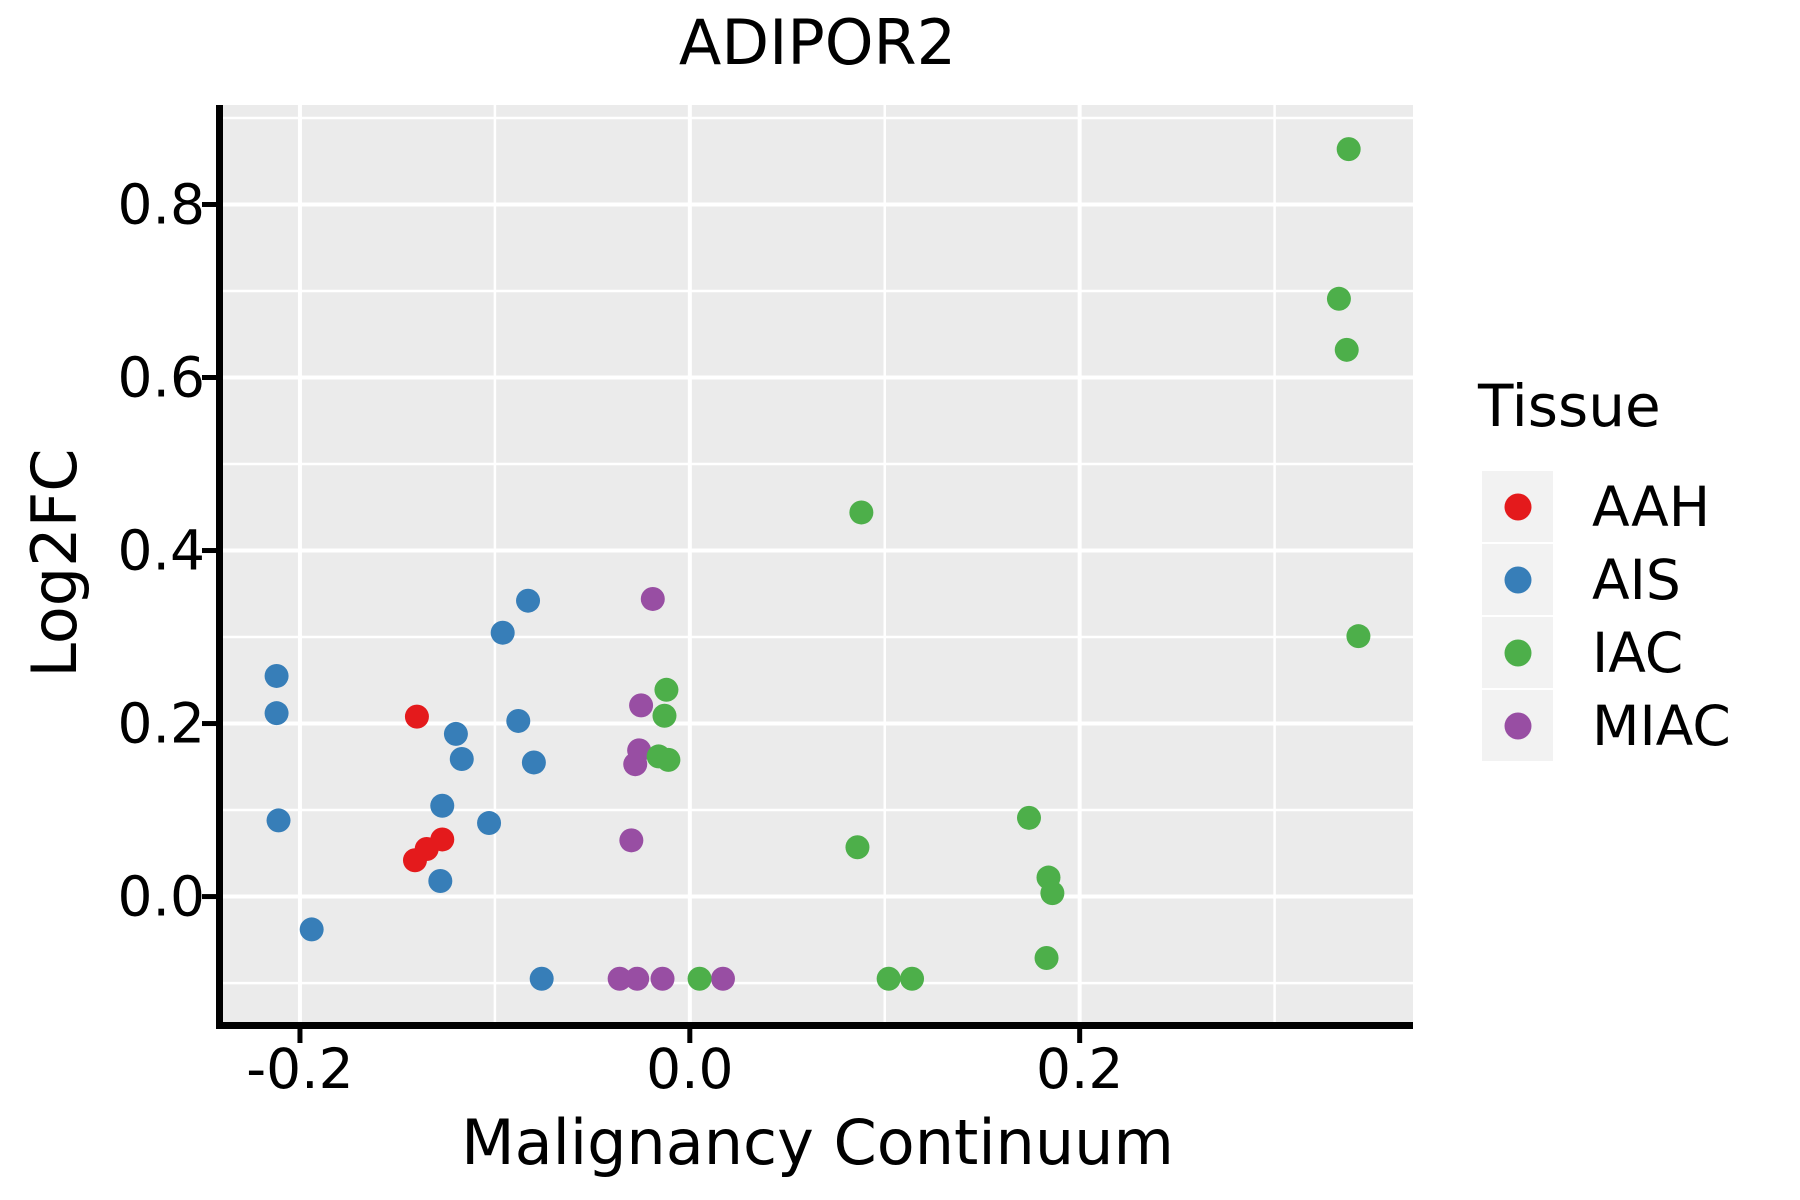  I want to click on y-tick-label: 0.8, so click(161, 204).